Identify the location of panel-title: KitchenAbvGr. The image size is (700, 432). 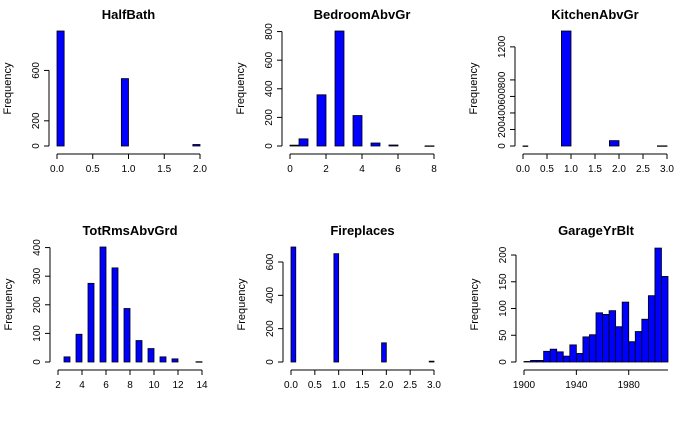
(594, 14).